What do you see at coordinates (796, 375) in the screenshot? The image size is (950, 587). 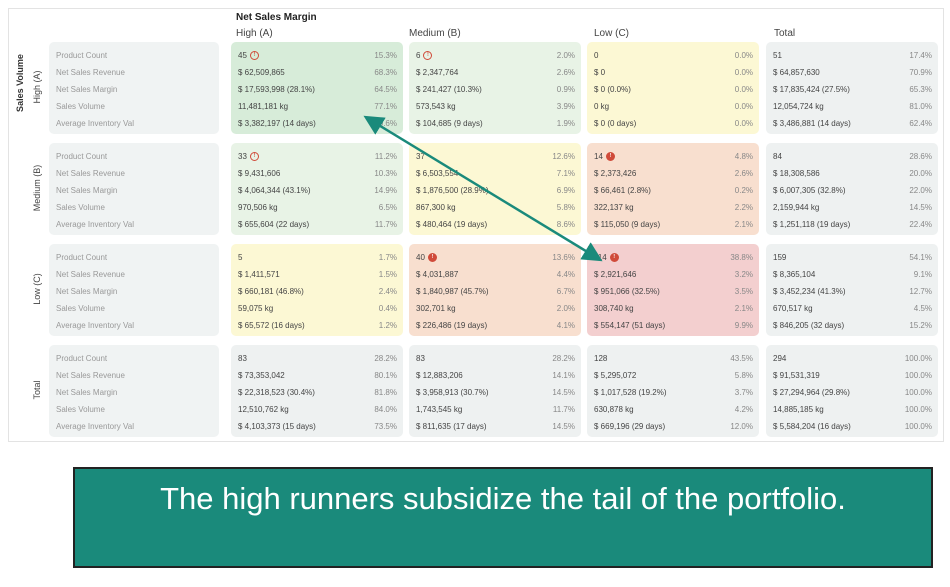 I see `cell-value: $ 91,531,319` at bounding box center [796, 375].